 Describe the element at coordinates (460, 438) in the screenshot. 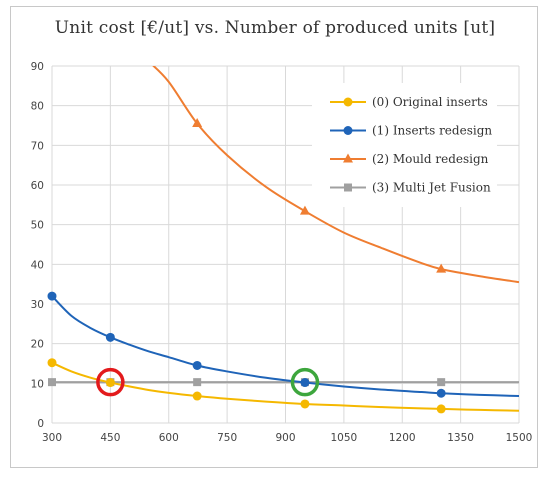

I see `x-tick-label: 1350` at that location.